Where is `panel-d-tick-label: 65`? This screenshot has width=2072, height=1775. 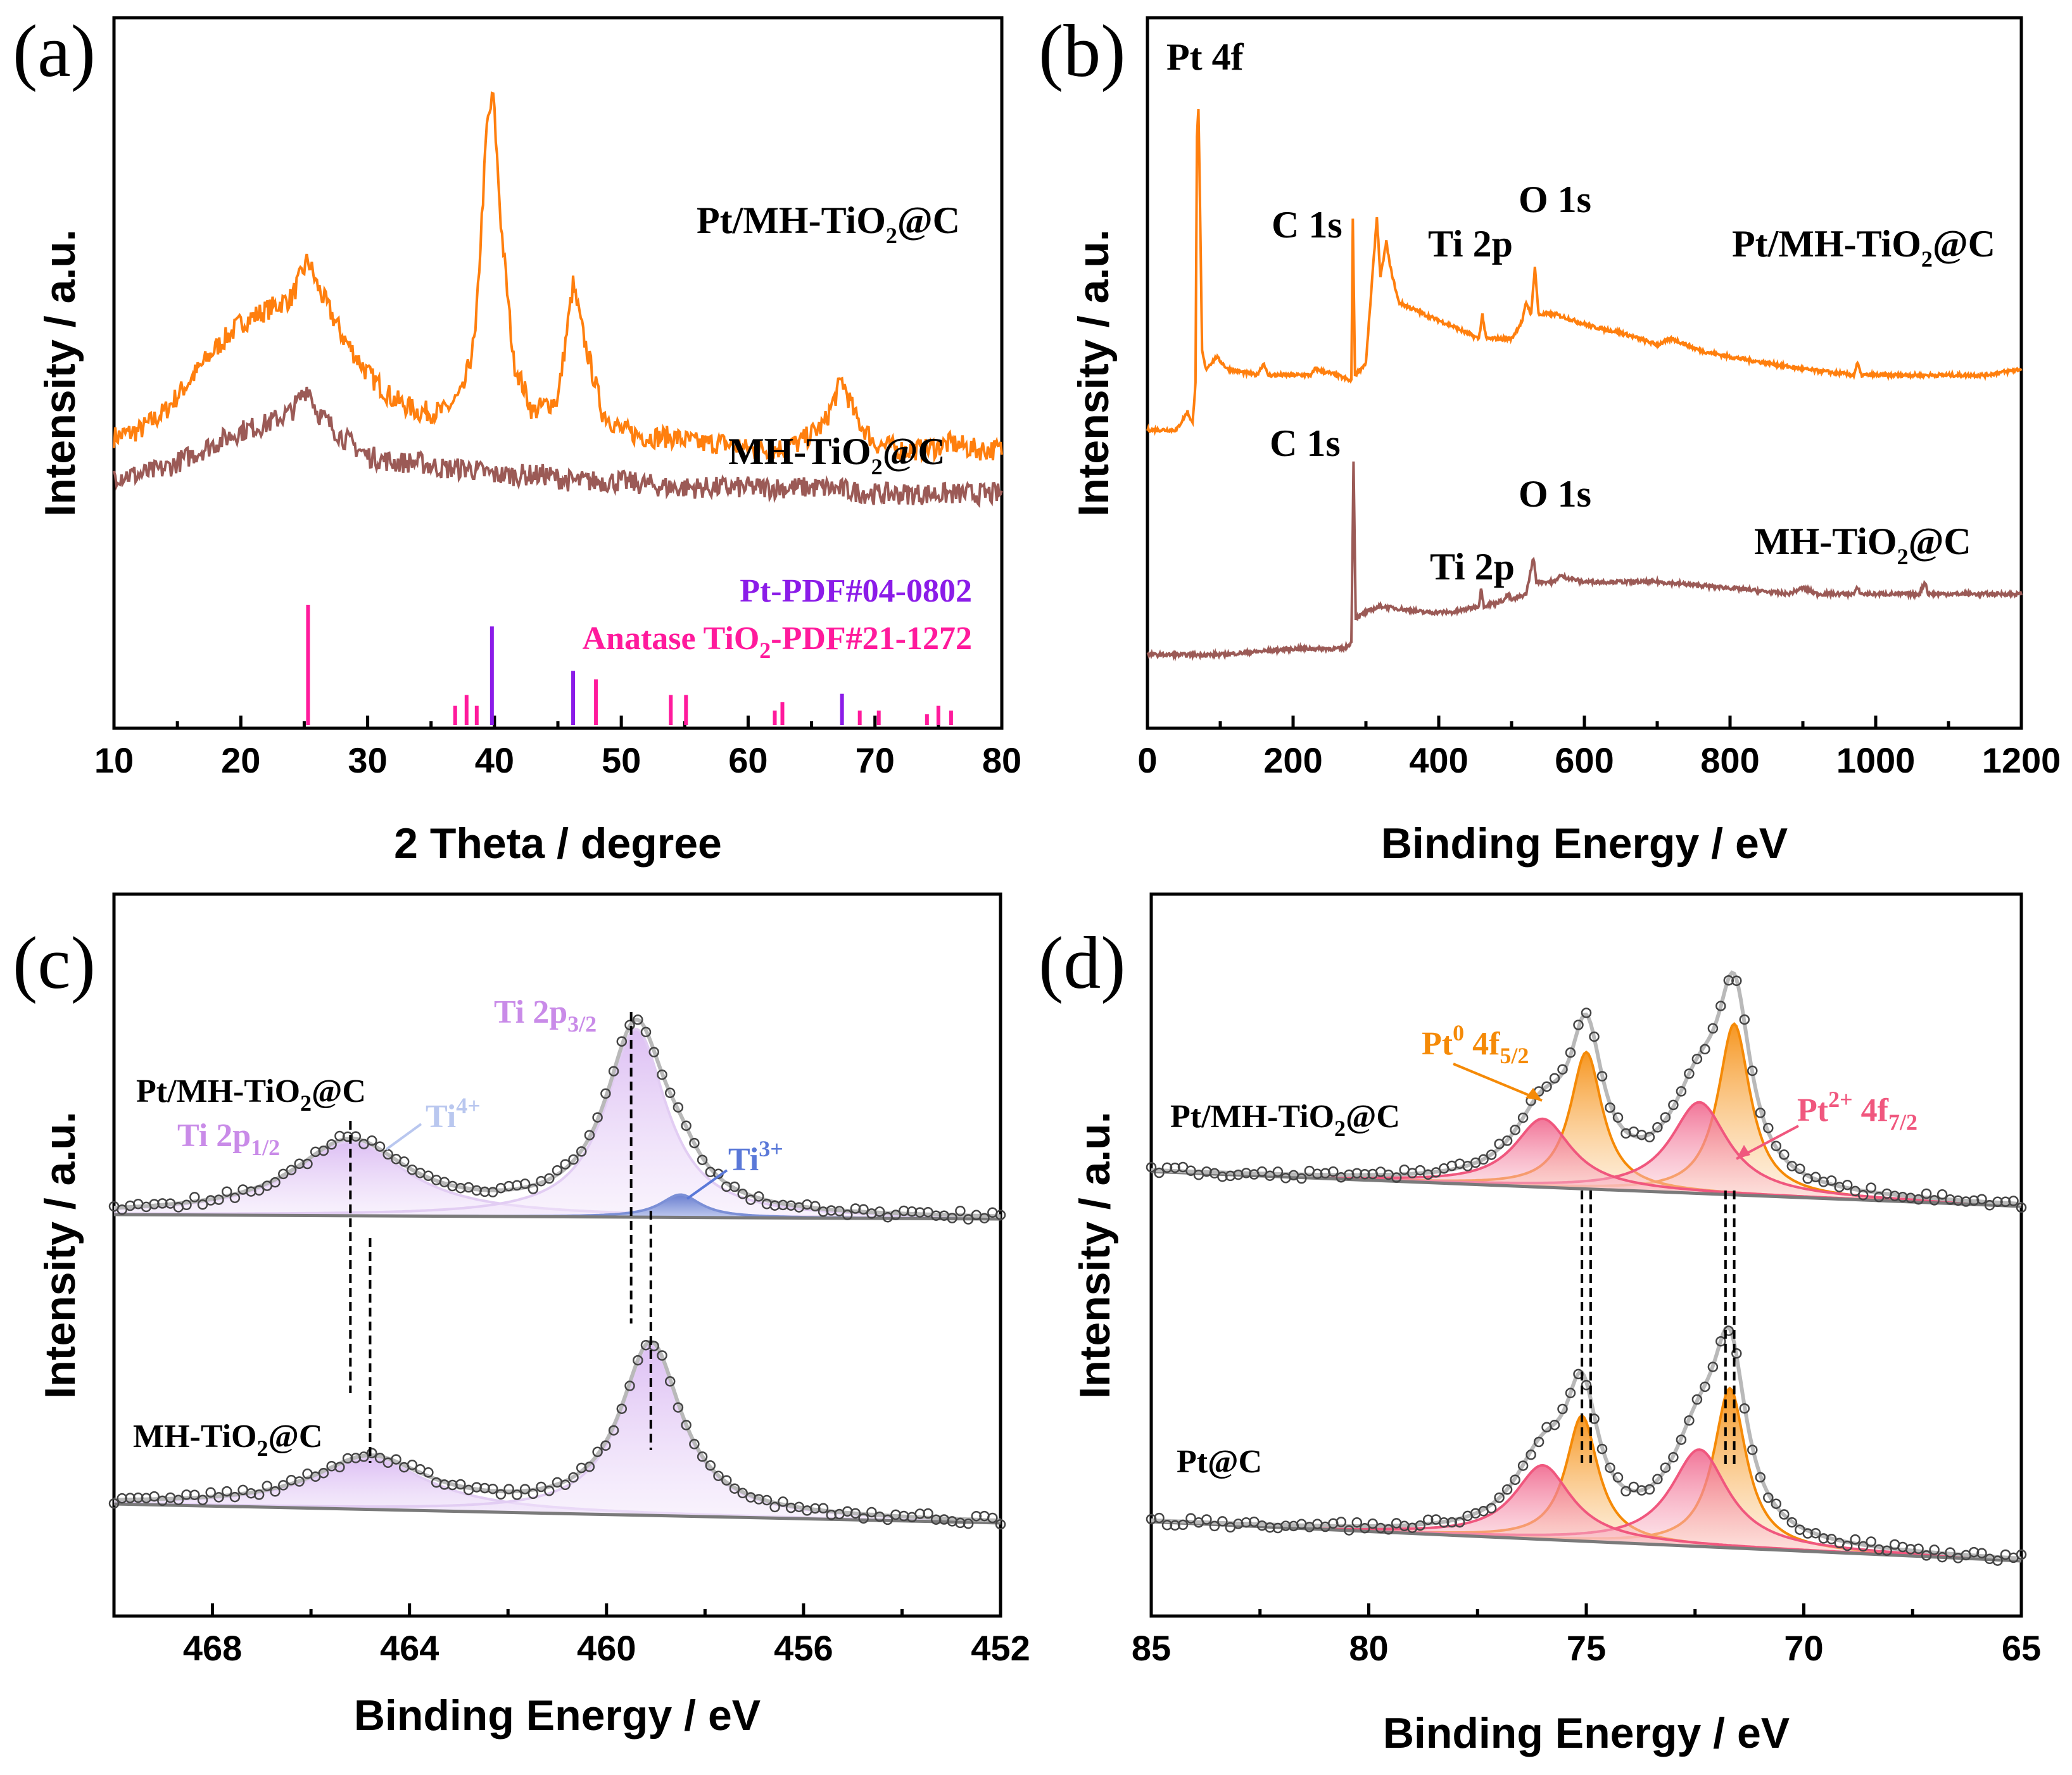
panel-d-tick-label: 65 is located at coordinates (2021, 1648).